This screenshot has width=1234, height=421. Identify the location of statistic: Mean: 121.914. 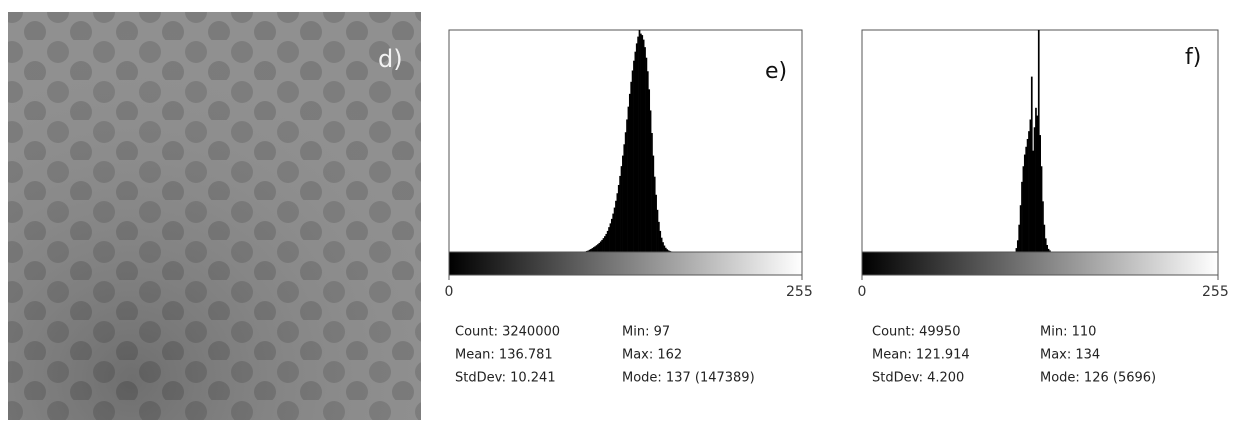
(921, 355).